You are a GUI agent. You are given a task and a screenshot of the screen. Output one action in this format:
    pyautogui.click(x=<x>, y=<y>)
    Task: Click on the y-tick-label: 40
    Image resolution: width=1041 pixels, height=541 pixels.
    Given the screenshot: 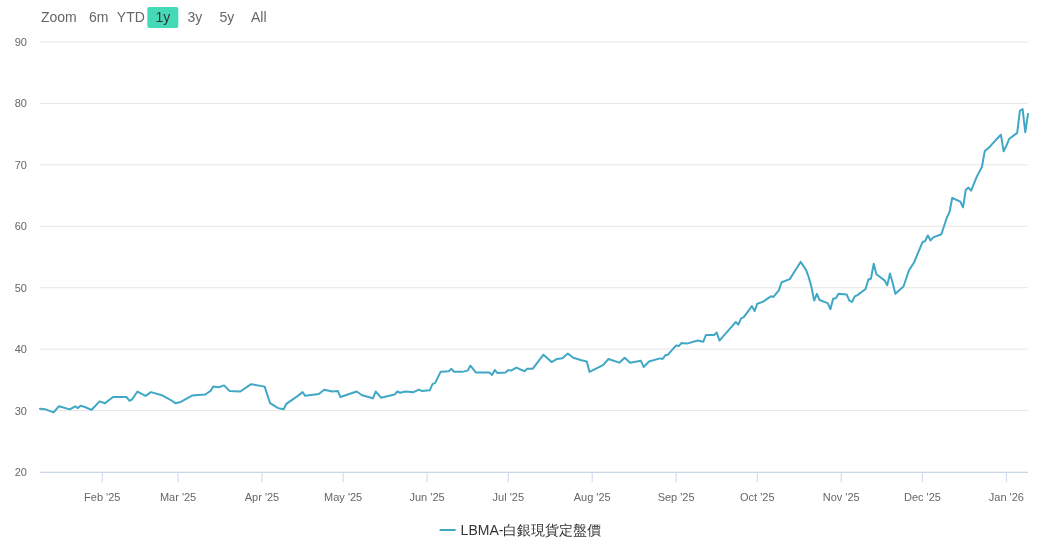 What is the action you would take?
    pyautogui.click(x=20, y=349)
    